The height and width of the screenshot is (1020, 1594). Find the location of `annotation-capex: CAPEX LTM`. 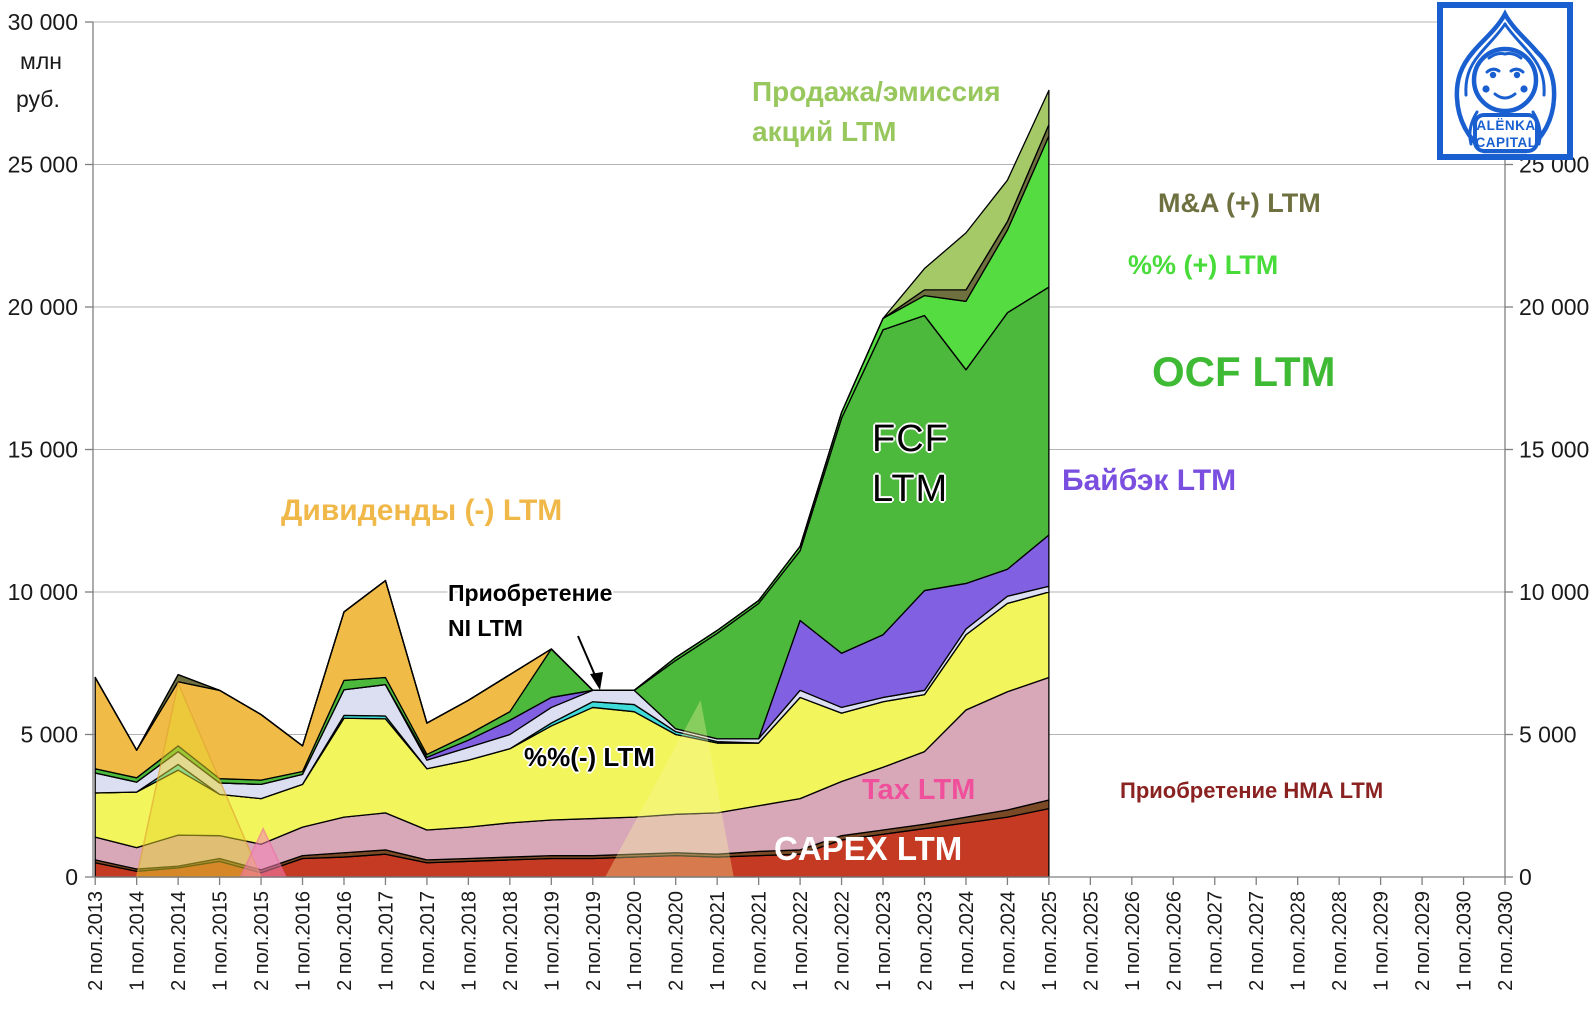

annotation-capex: CAPEX LTM is located at coordinates (868, 848).